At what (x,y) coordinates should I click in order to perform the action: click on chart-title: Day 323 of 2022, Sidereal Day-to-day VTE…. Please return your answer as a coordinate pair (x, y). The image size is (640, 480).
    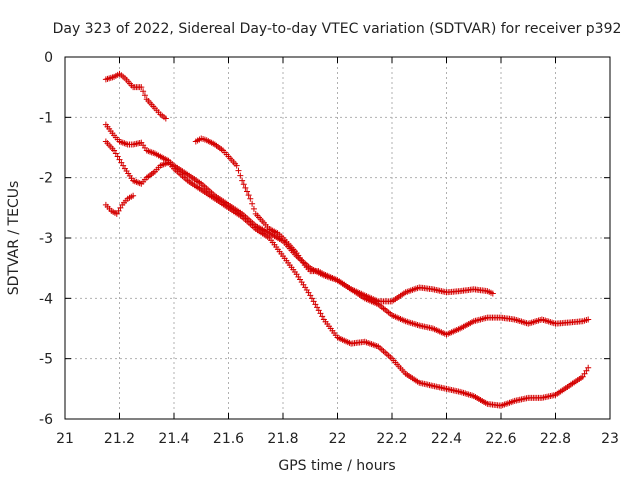
    Looking at the image, I should click on (337, 29).